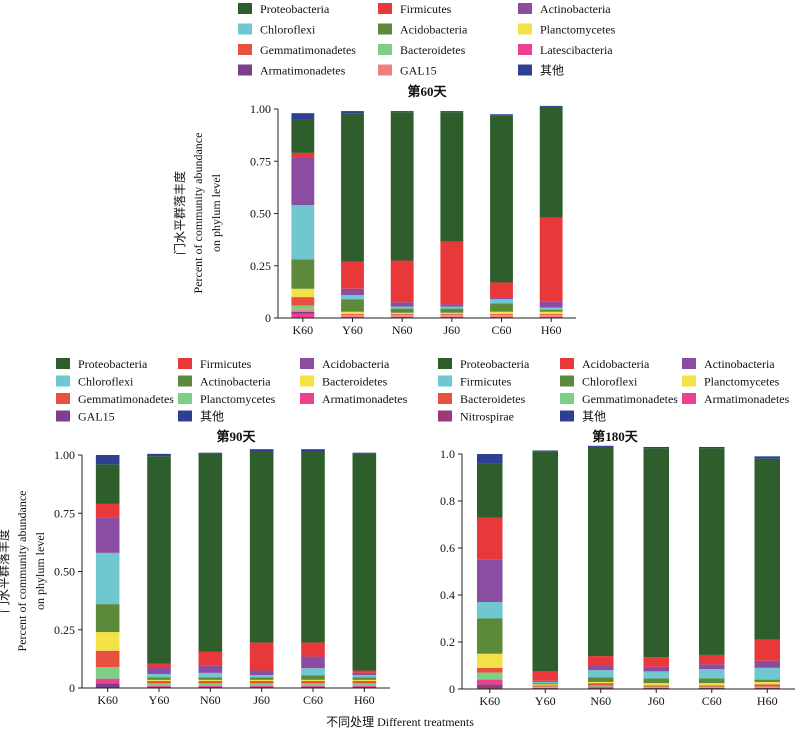 This screenshot has width=800, height=731. What do you see at coordinates (40, 570) in the screenshot?
I see `y-axis-label: on phylum level` at bounding box center [40, 570].